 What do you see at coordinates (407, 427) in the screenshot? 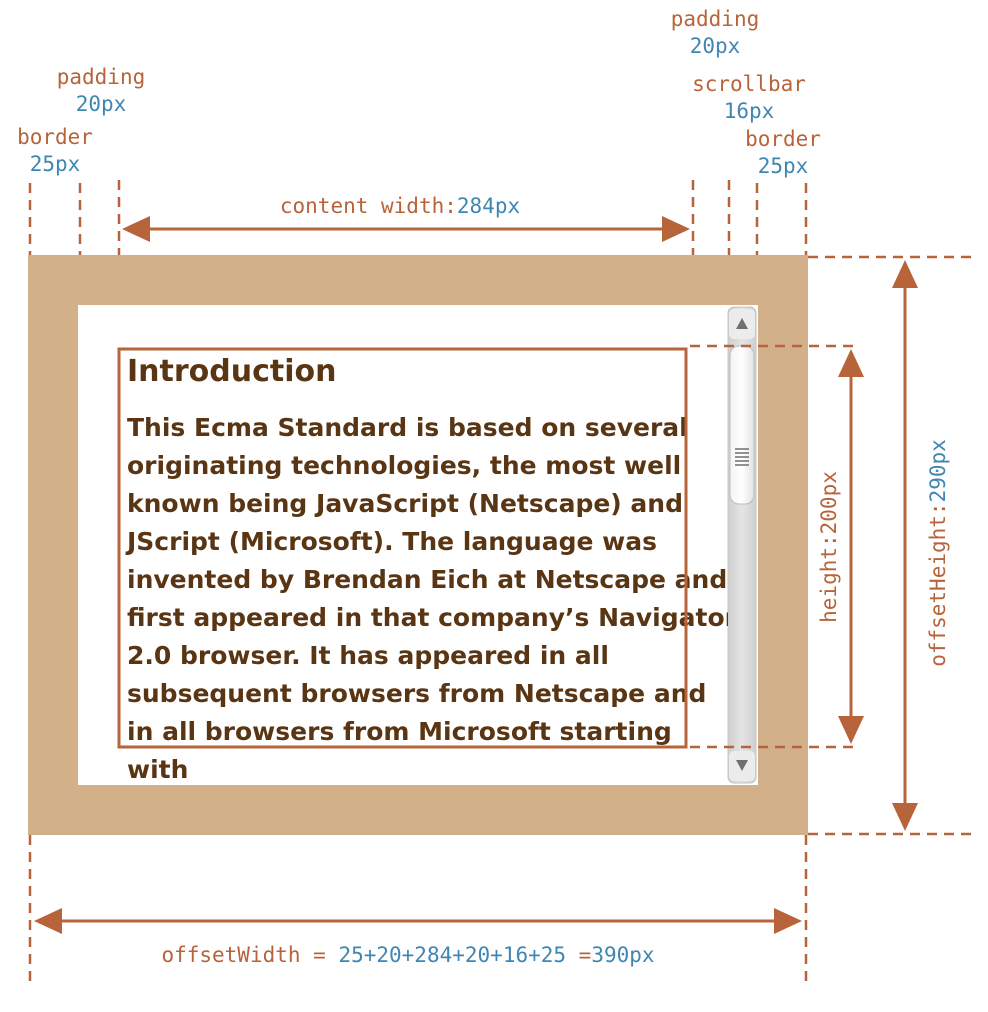
I see `content-line: This Ecma Standard is based on several` at bounding box center [407, 427].